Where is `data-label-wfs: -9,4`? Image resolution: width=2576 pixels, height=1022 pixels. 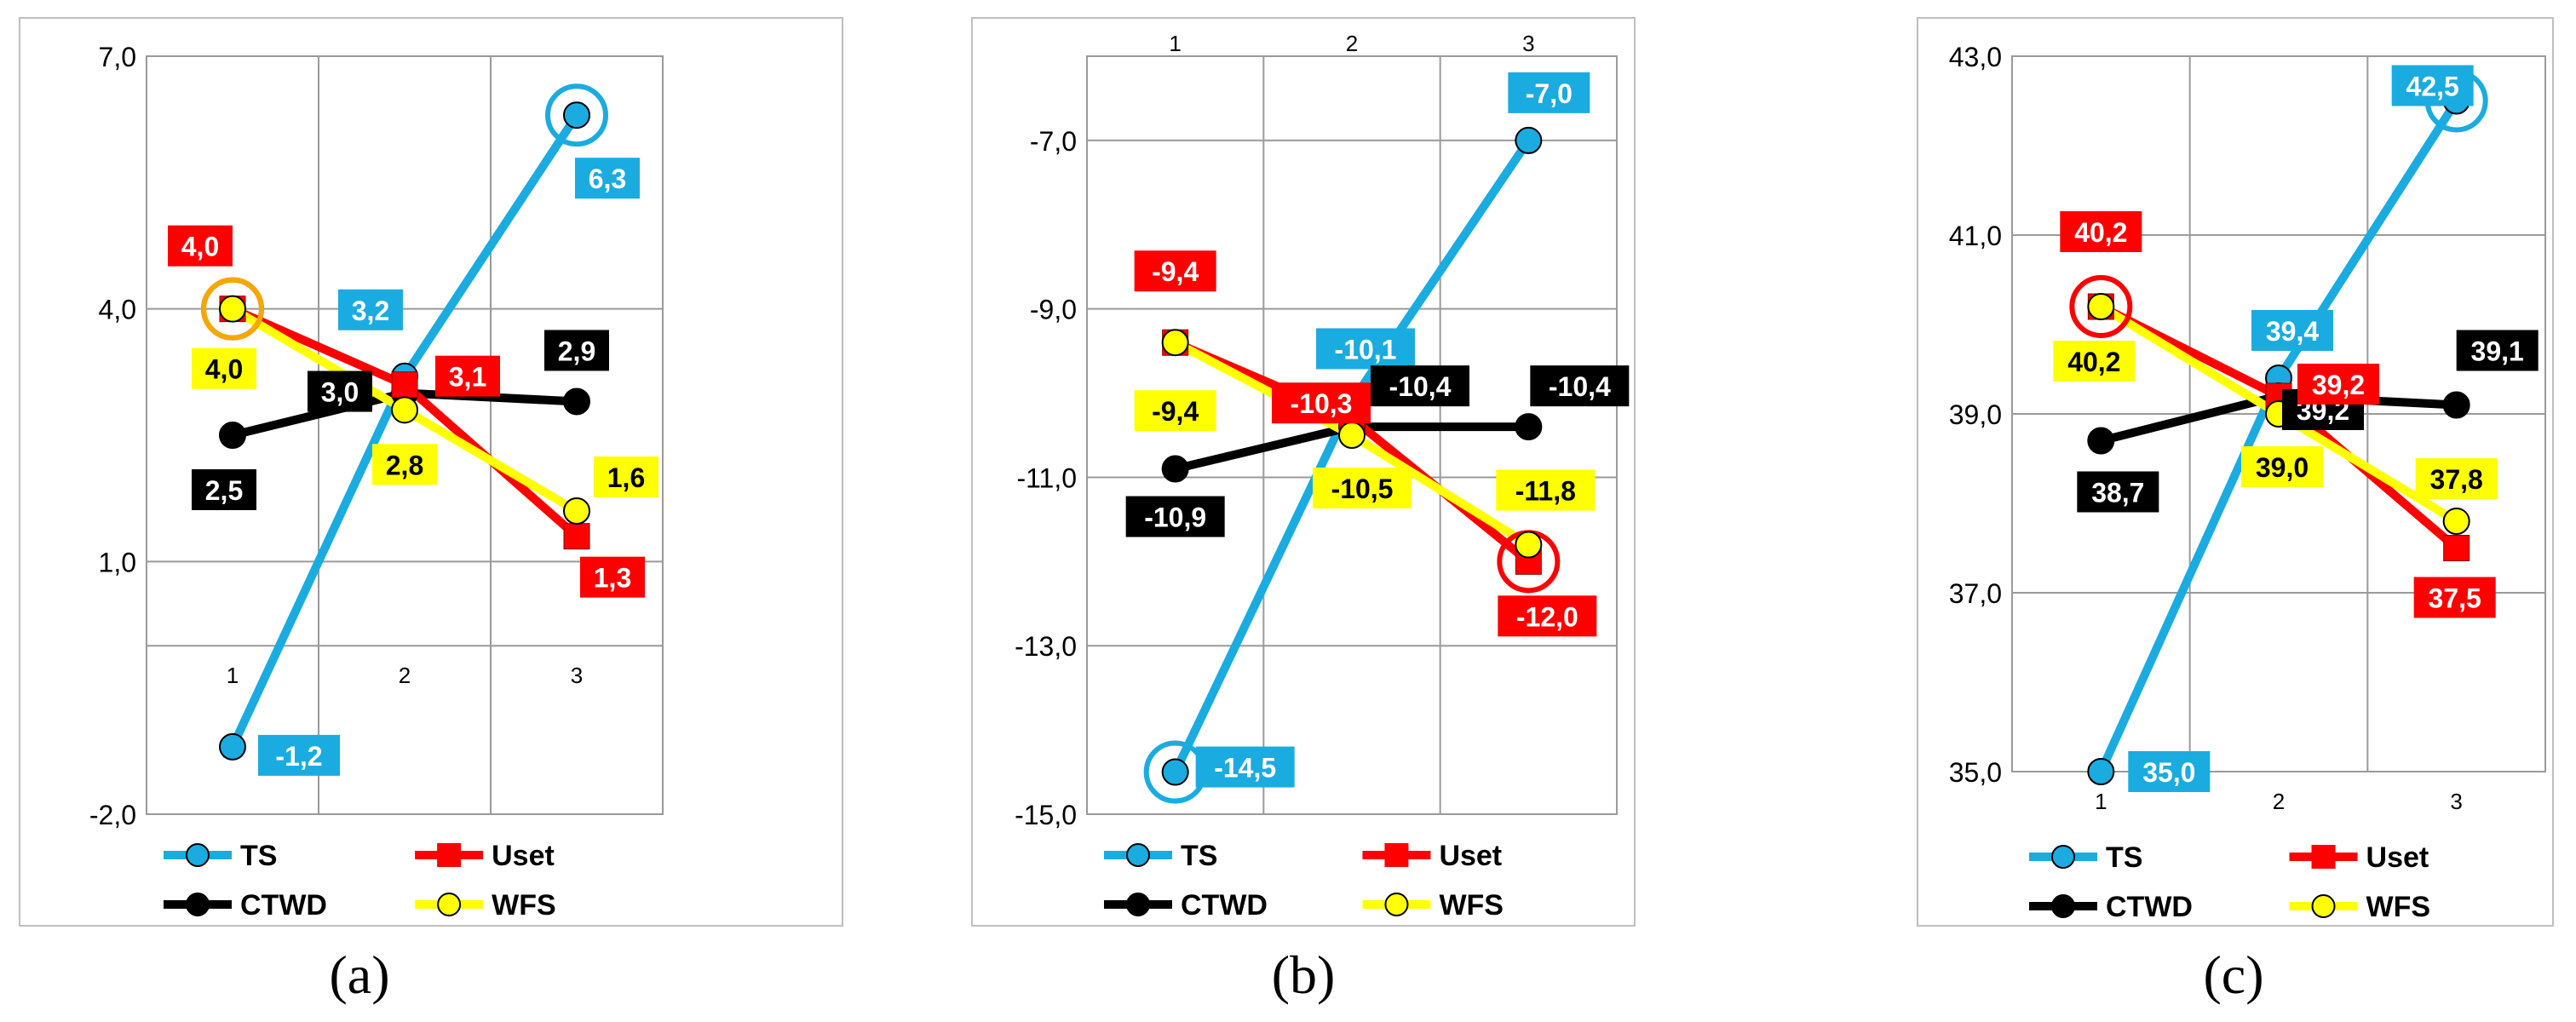 data-label-wfs: -9,4 is located at coordinates (1175, 411).